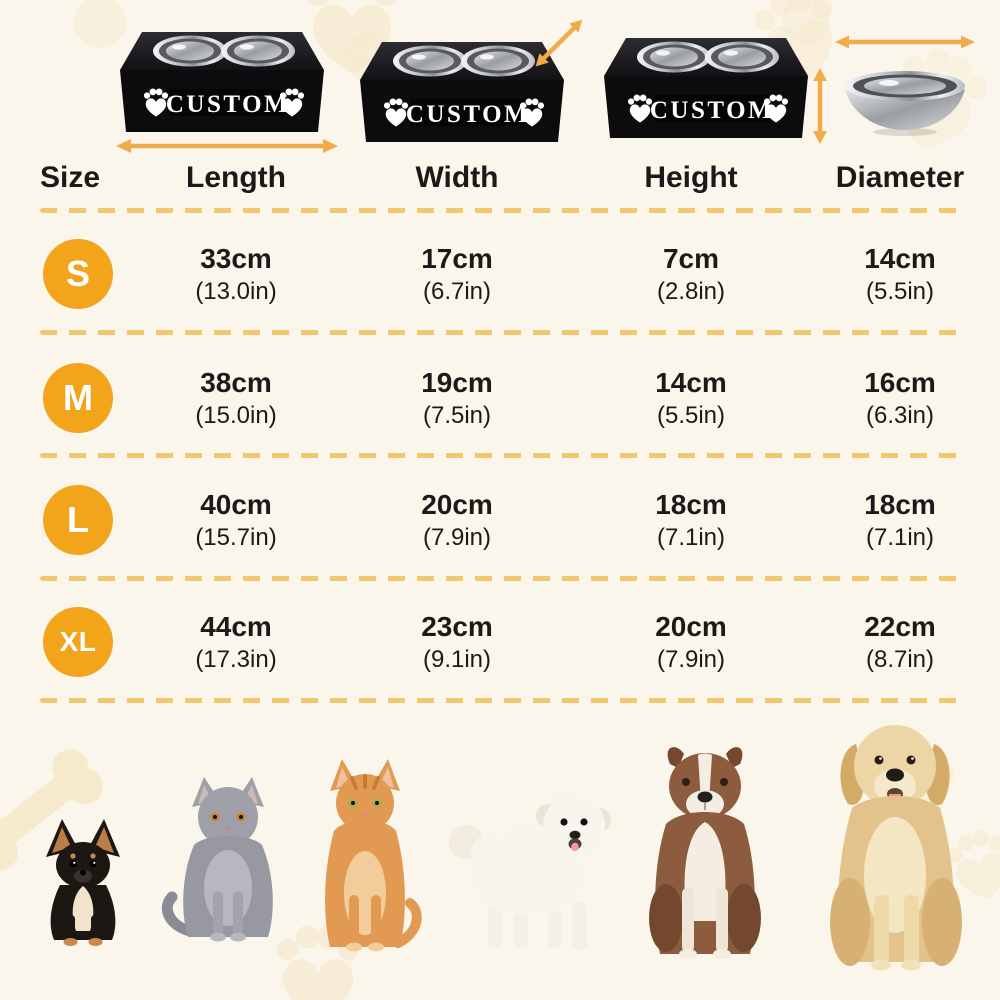  I want to click on diameter-cell: 22cm (8.7in), so click(900, 641).